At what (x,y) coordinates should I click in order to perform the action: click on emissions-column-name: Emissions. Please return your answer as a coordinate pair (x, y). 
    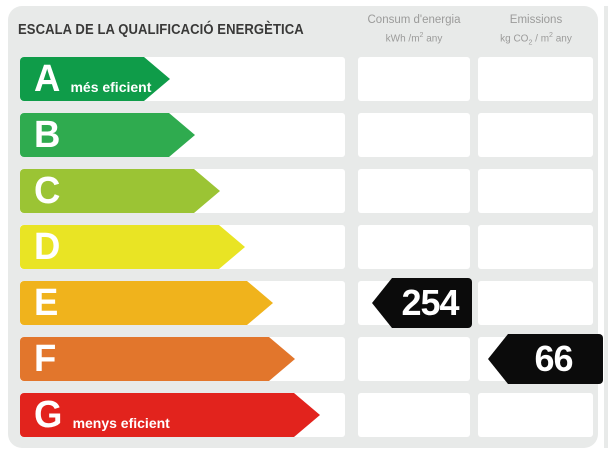
    Looking at the image, I should click on (536, 20).